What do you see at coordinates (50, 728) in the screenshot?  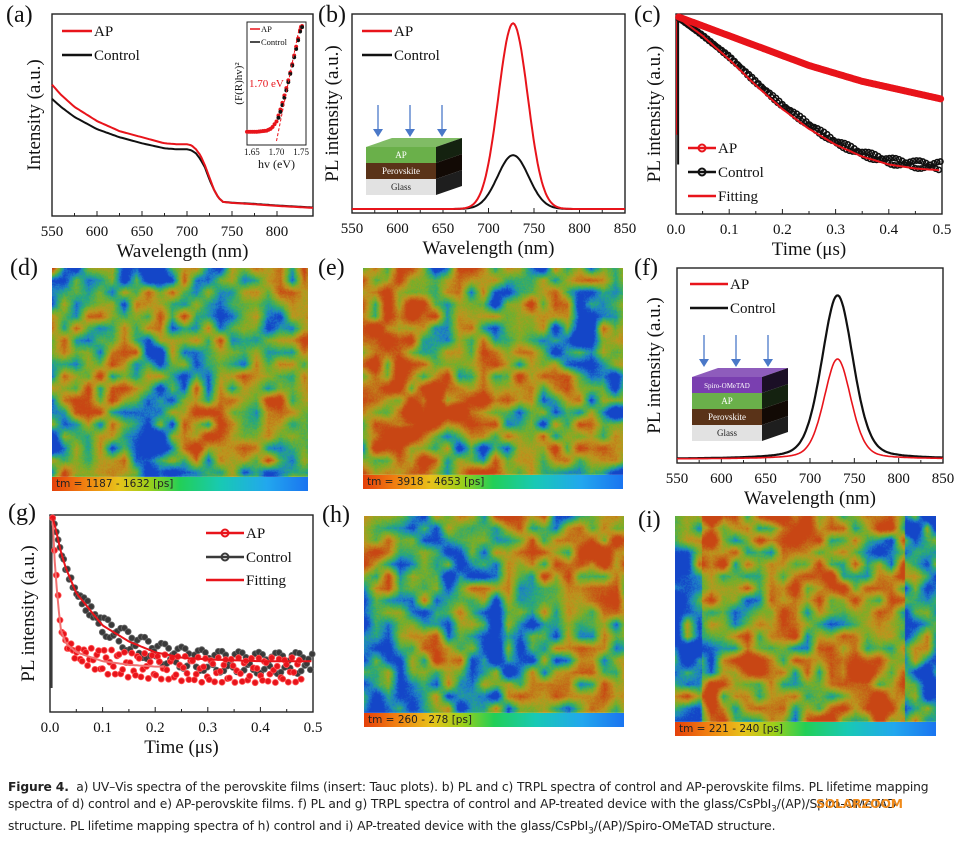 I see `x-tick-label: 0.0` at bounding box center [50, 728].